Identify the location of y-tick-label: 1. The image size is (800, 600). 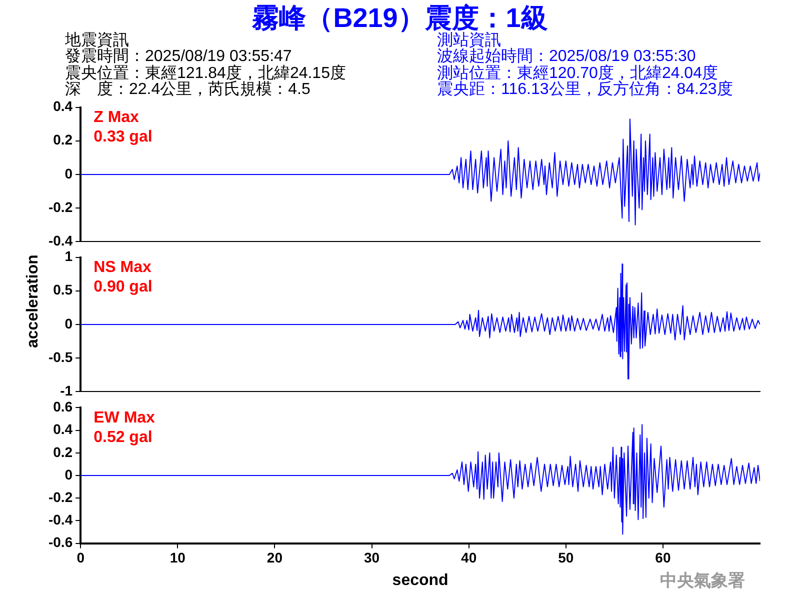
(68, 256).